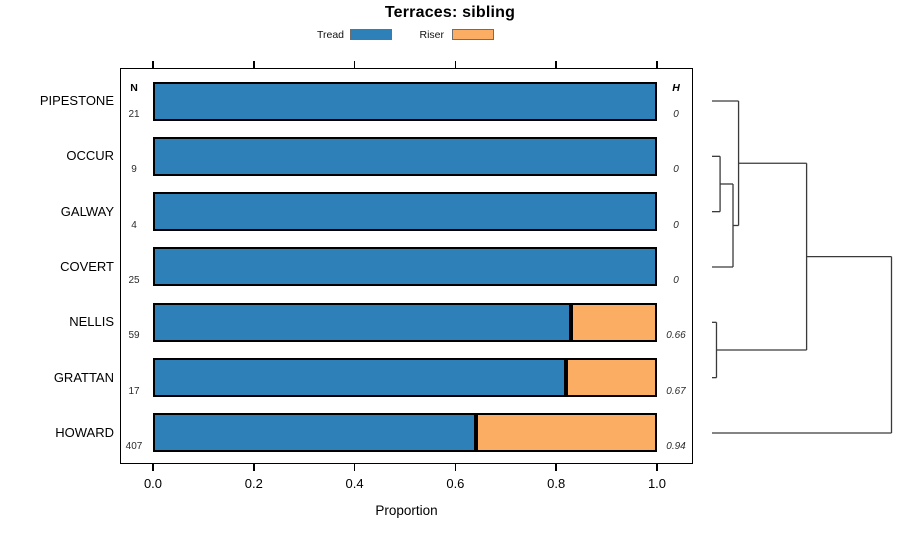 Image resolution: width=900 pixels, height=540 pixels. I want to click on x-tick-label: 0.0, so click(153, 483).